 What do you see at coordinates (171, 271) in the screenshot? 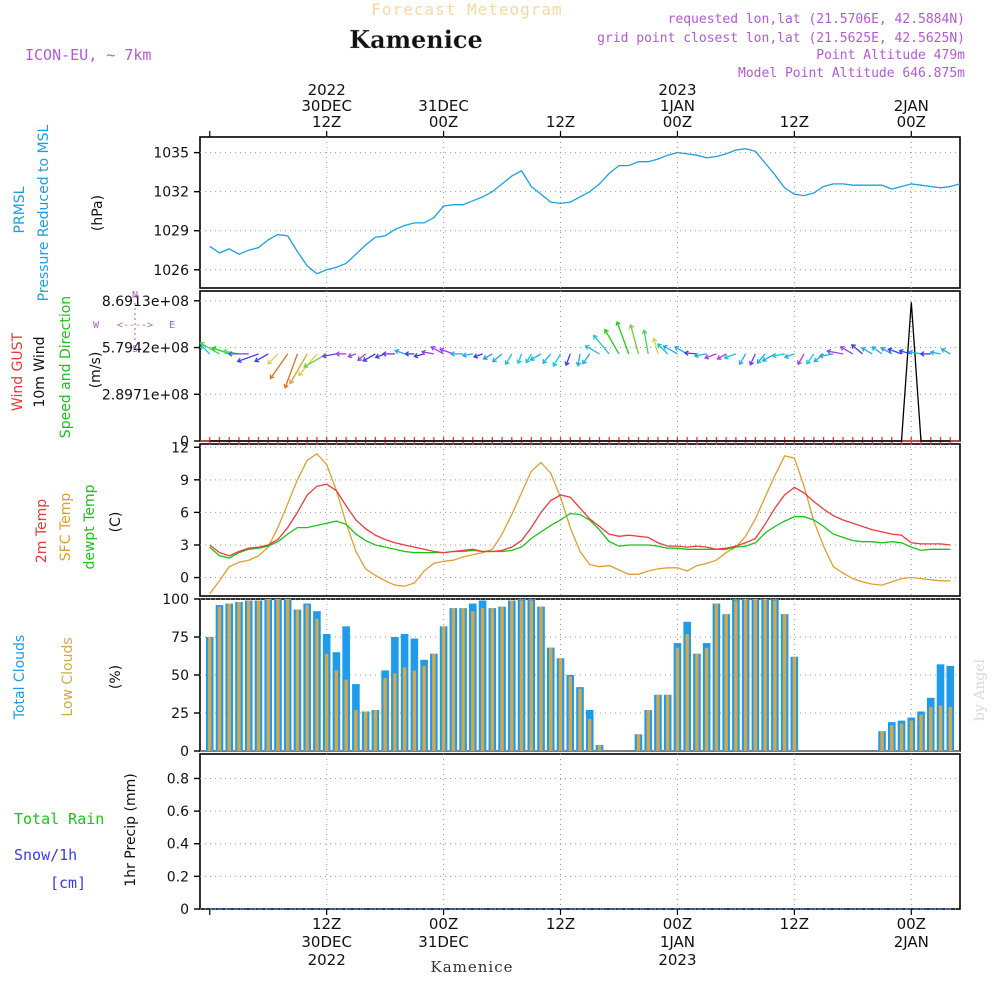
I see `pressure-tick-label: 1026` at bounding box center [171, 271].